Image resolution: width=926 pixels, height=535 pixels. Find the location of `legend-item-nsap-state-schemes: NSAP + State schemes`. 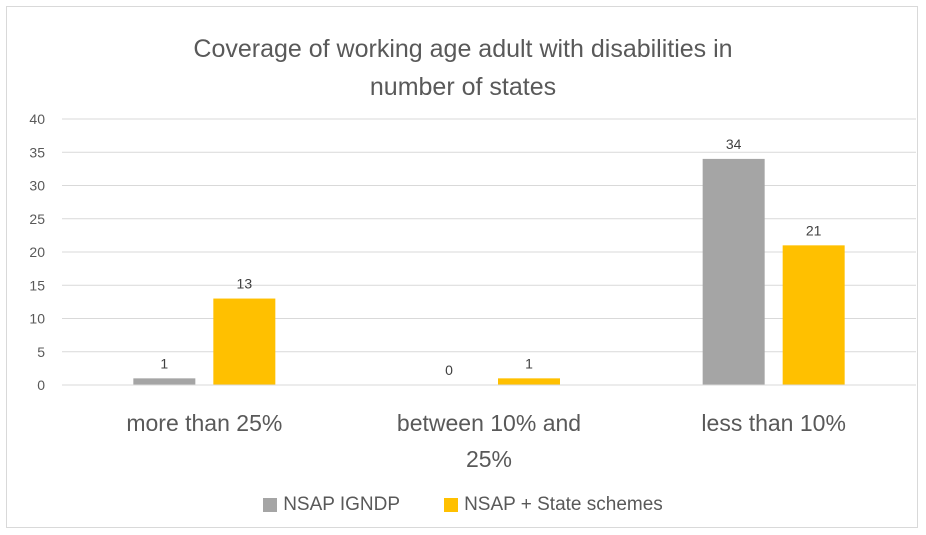

legend-item-nsap-state-schemes: NSAP + State schemes is located at coordinates (553, 505).